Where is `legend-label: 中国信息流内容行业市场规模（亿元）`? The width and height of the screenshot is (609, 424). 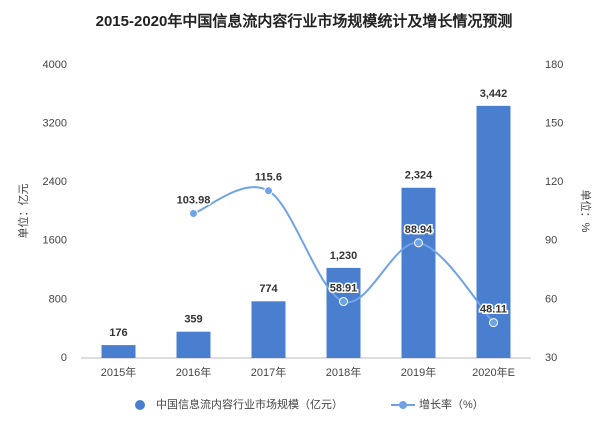
legend-label: 中国信息流内容行业市场规模（亿元） is located at coordinates (249, 404).